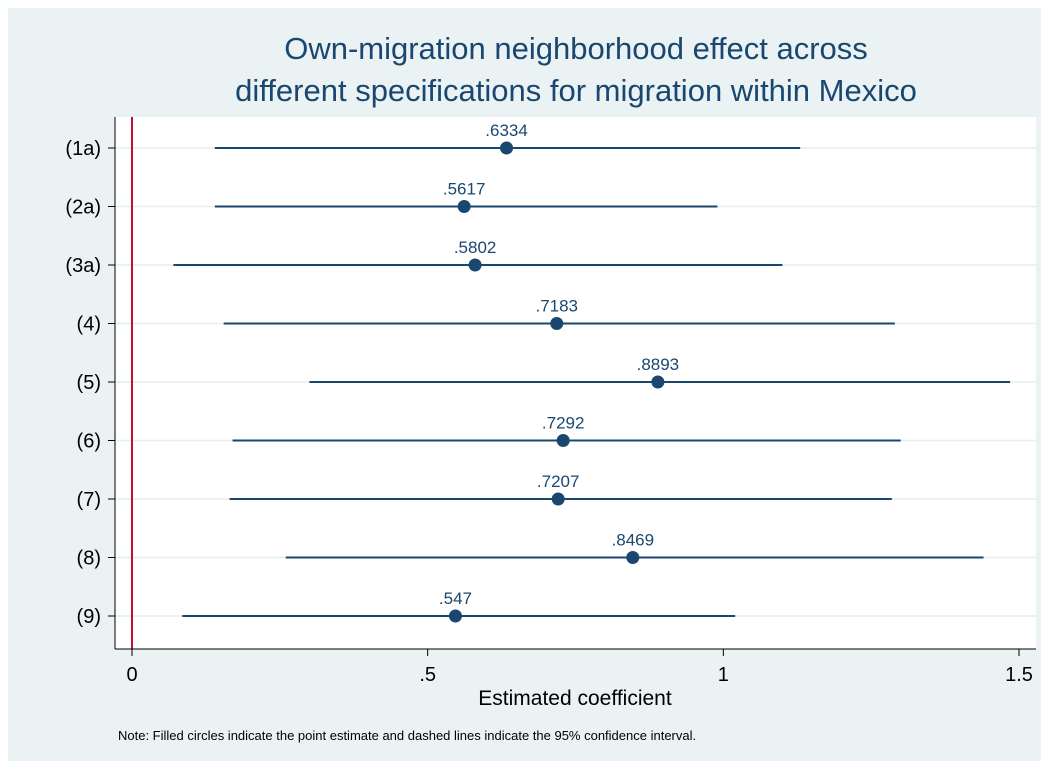  What do you see at coordinates (1019, 675) in the screenshot?
I see `x-tick-label: 1.5` at bounding box center [1019, 675].